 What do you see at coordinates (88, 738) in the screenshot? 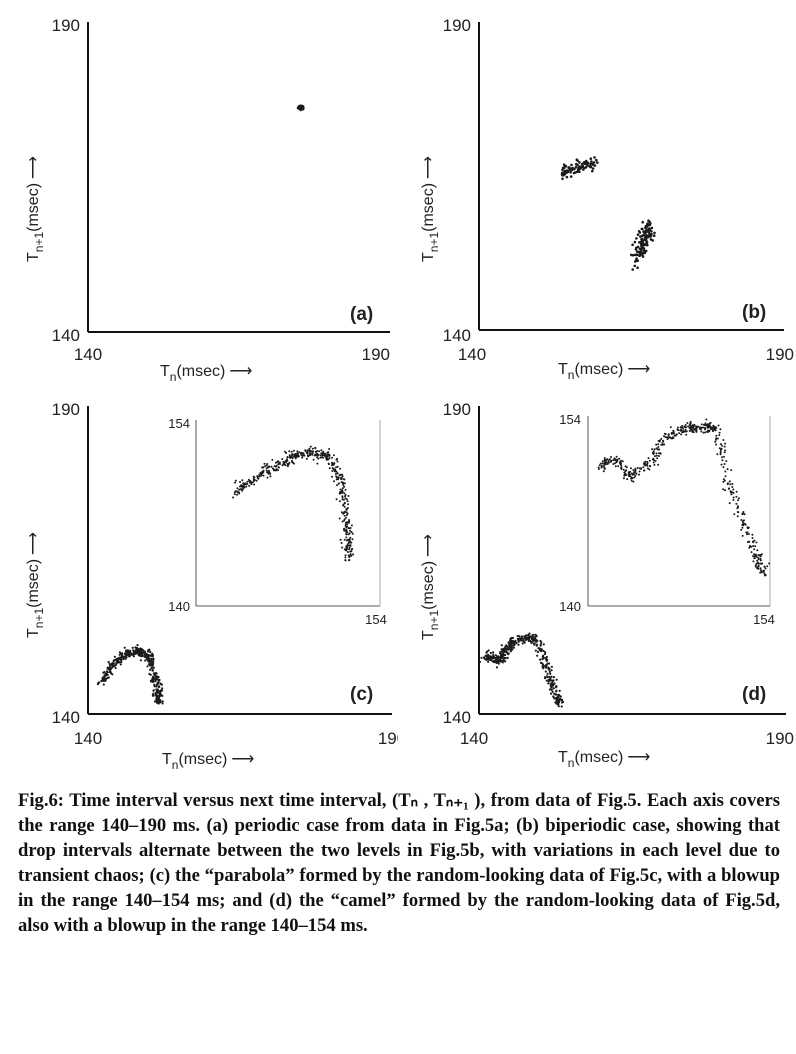
I see `x-tick-left-c: 140` at bounding box center [88, 738].